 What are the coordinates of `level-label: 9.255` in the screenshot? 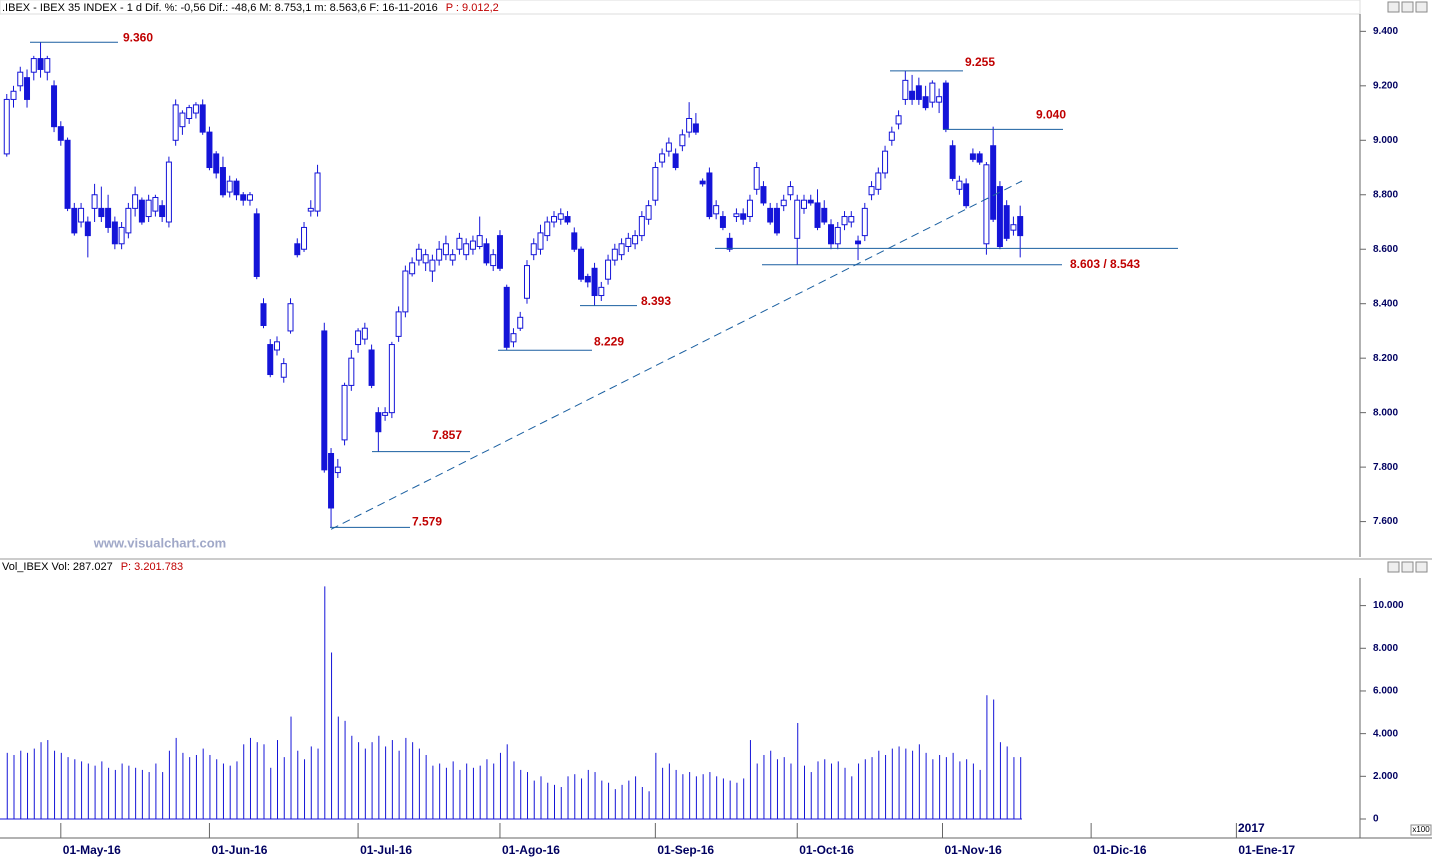 It's located at (980, 62).